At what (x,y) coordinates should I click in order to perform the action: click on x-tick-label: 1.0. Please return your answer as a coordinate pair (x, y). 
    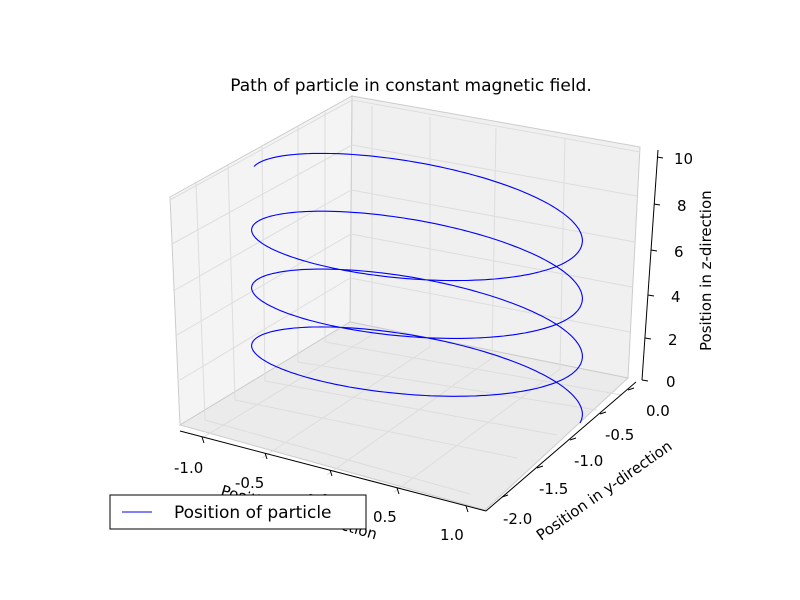
    Looking at the image, I should click on (452, 535).